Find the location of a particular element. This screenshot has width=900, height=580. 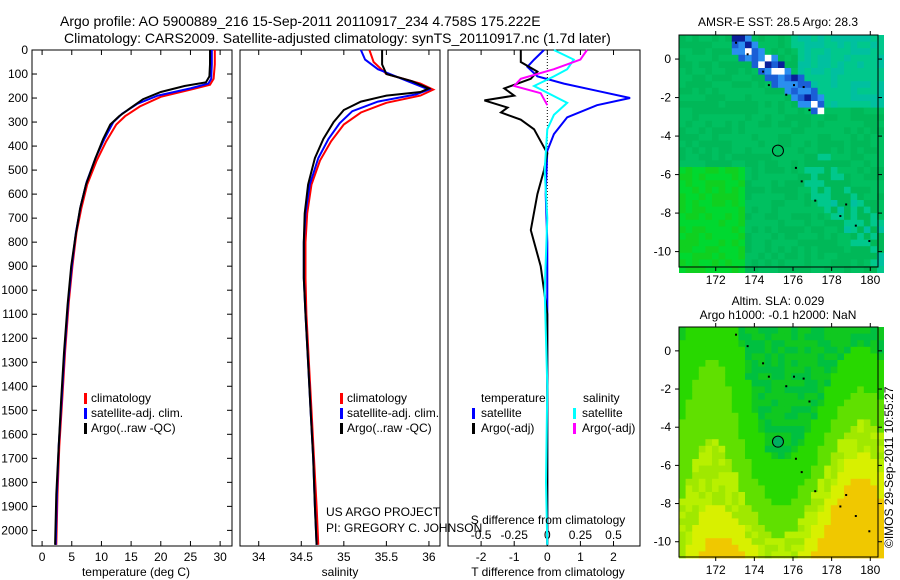

y-tick-label: 300 is located at coordinates (18, 122).